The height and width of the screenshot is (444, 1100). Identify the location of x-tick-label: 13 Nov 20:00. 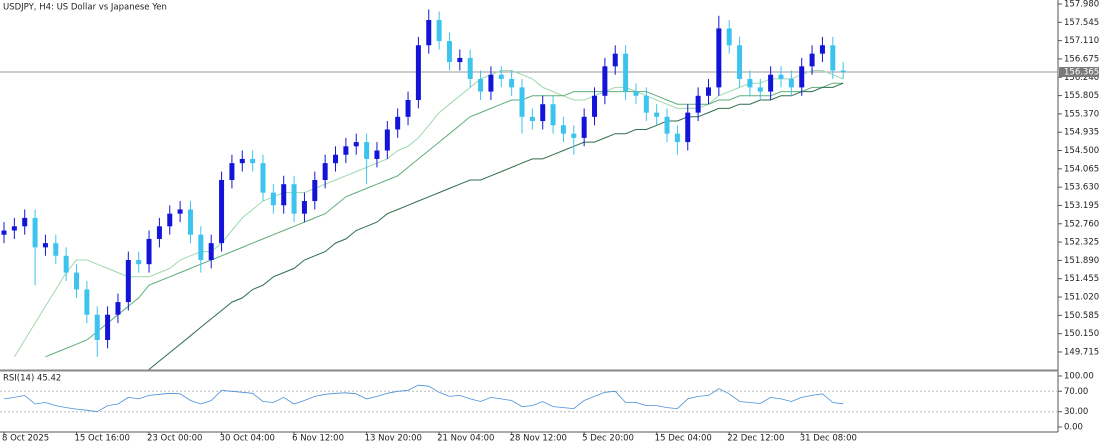
(393, 439).